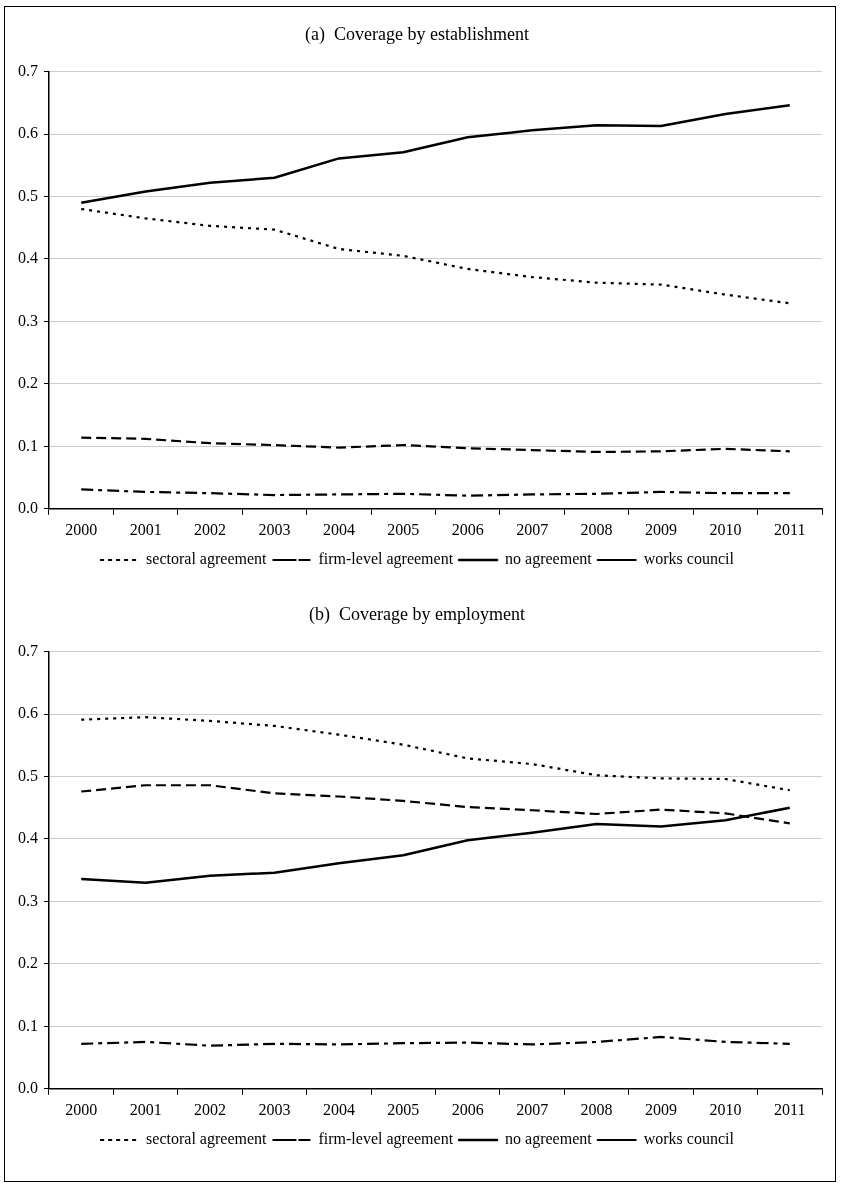 The height and width of the screenshot is (1188, 844). I want to click on chart-title: (b) Coverage by employment, so click(417, 614).